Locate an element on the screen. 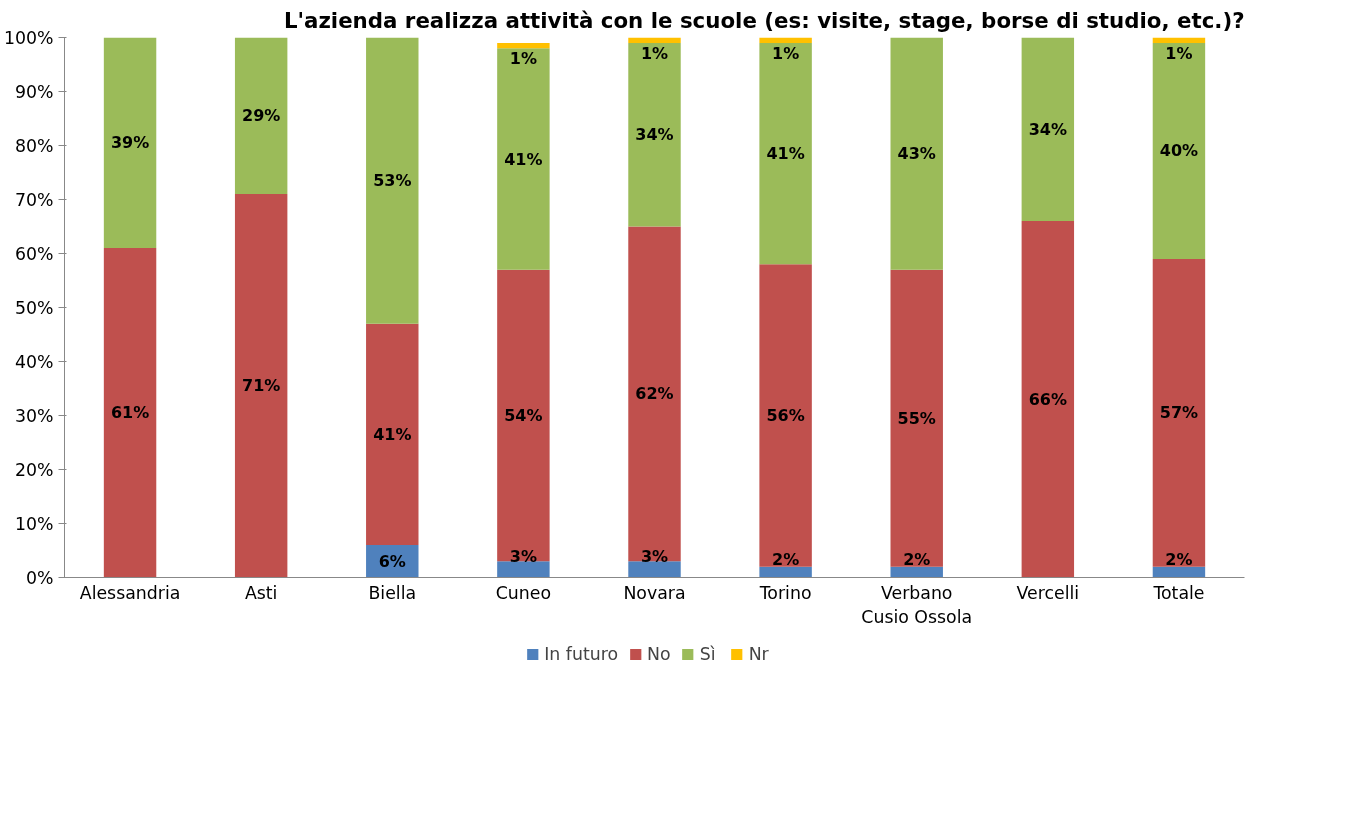  data-label: 43% is located at coordinates (916, 154).